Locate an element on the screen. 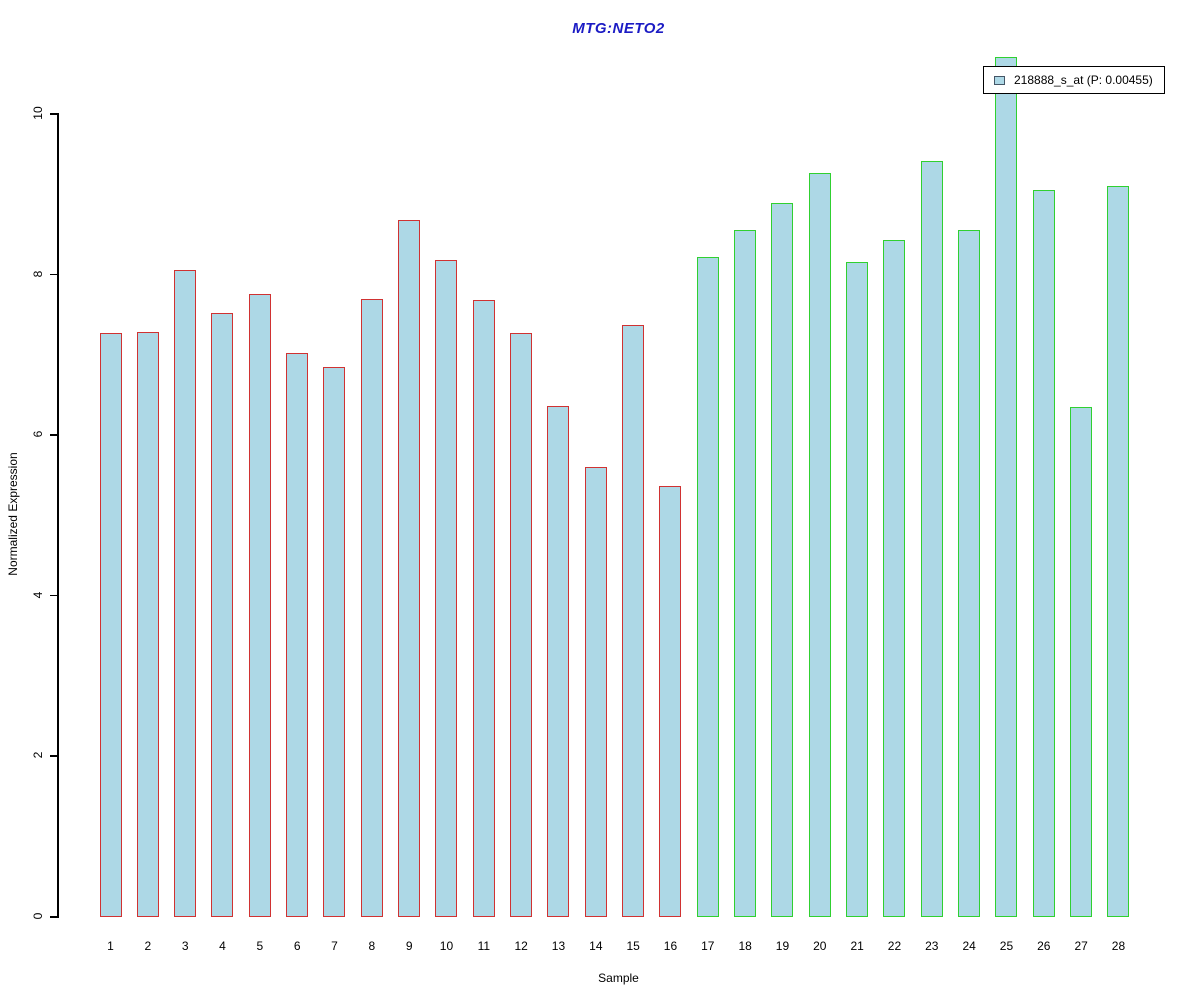  x-axis-tick-label-19: 19 is located at coordinates (782, 946).